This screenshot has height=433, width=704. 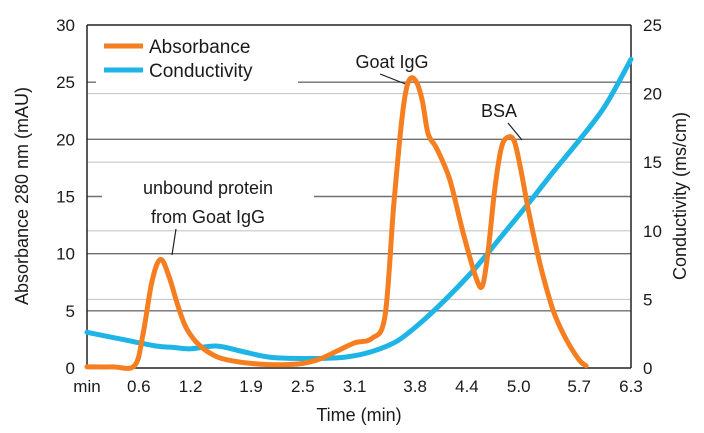 What do you see at coordinates (355, 386) in the screenshot?
I see `x-tick-label: 3.1` at bounding box center [355, 386].